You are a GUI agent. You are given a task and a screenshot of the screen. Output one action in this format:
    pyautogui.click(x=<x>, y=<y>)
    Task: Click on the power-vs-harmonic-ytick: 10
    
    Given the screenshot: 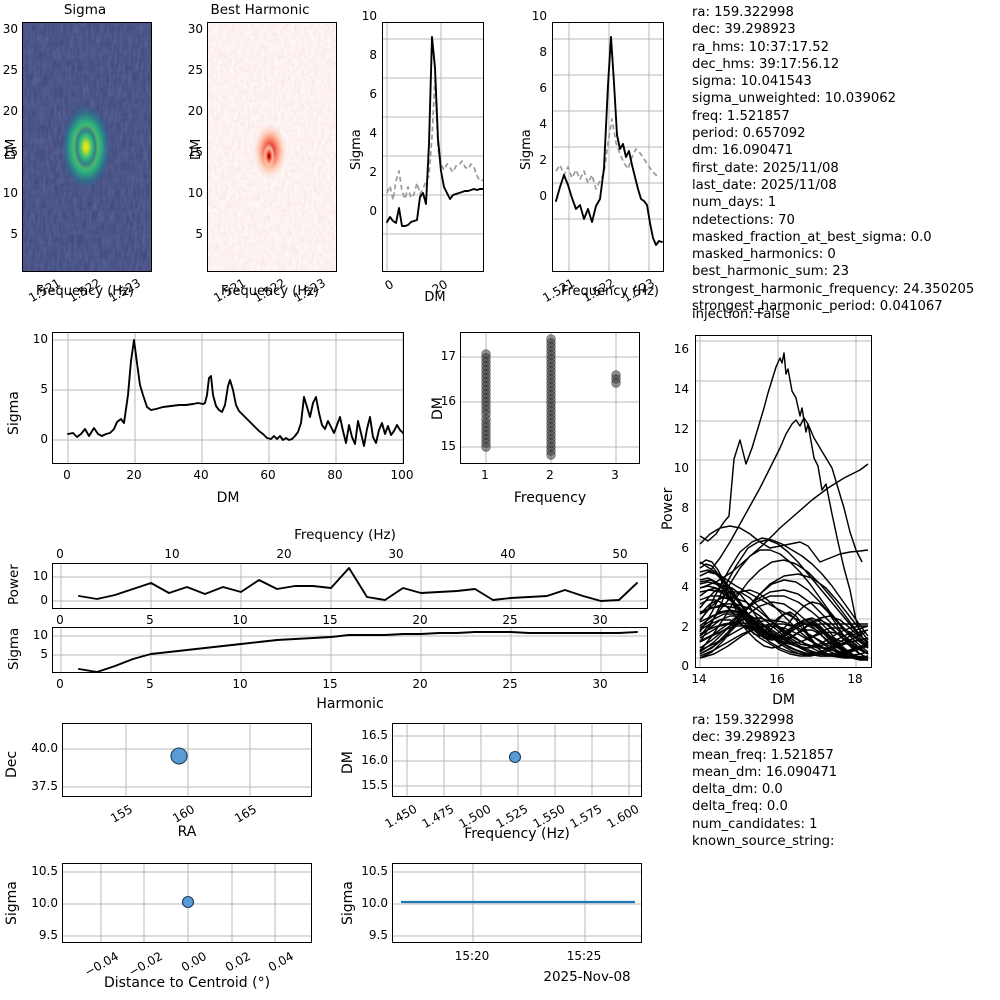 What is the action you would take?
    pyautogui.click(x=40, y=576)
    